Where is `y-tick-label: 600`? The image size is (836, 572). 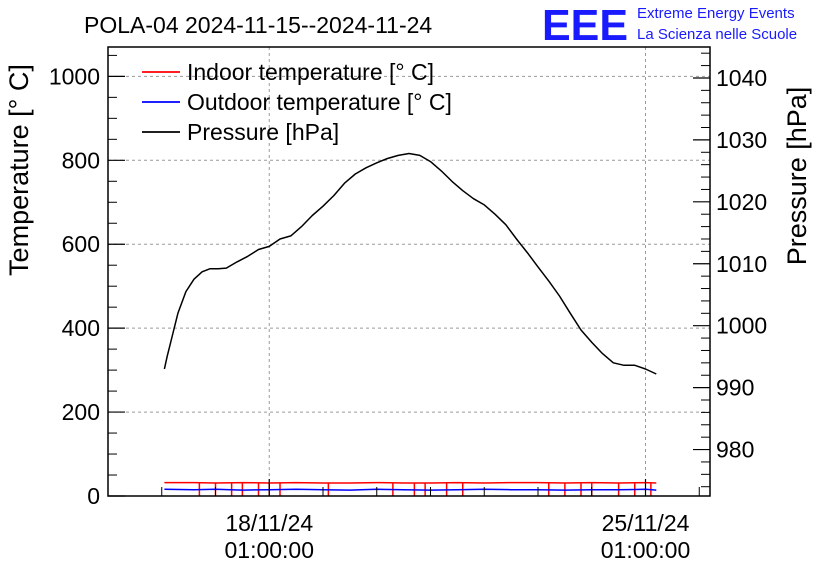
y-tick-label: 600 is located at coordinates (81, 244).